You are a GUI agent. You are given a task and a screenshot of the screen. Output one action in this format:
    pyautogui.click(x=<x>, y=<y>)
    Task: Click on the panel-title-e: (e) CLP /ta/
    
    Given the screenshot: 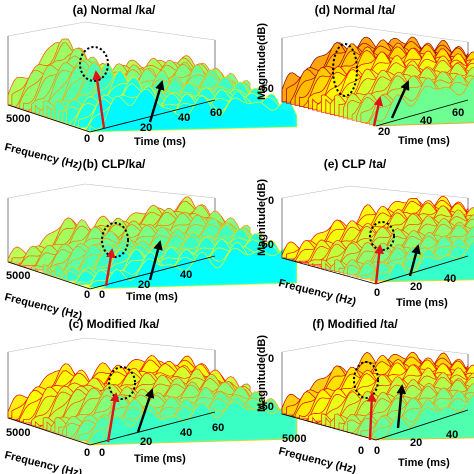 What is the action you would take?
    pyautogui.click(x=355, y=164)
    